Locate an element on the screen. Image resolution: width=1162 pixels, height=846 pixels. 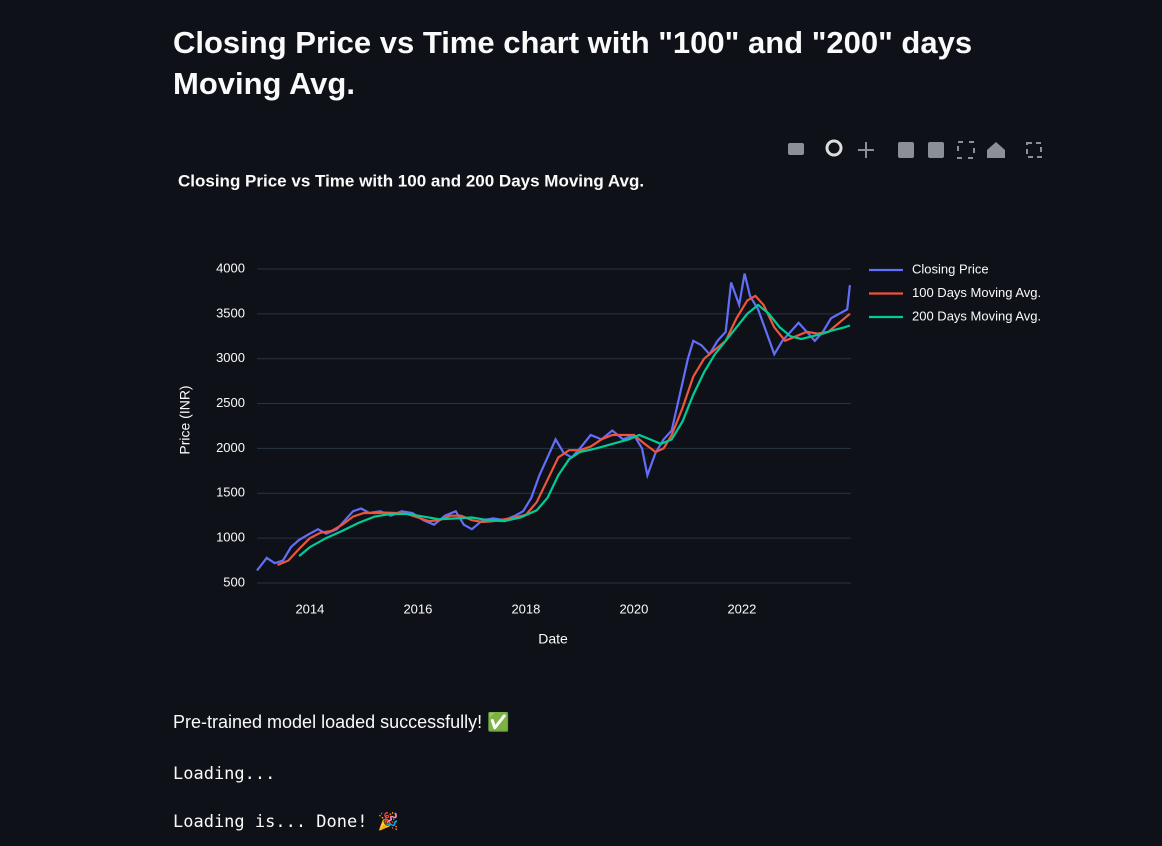
camera-button is located at coordinates (796, 149).